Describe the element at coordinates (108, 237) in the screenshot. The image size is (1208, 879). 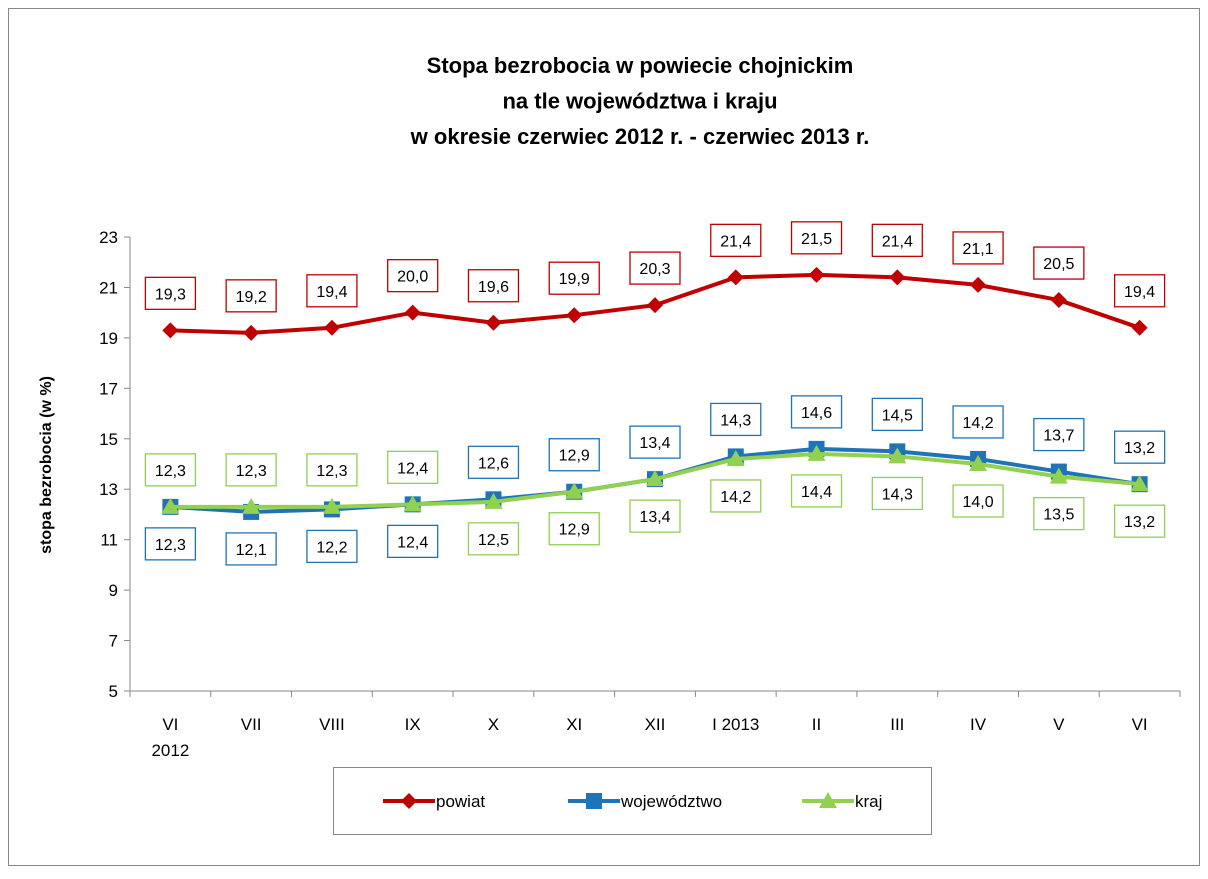
I see `y-tick-label: 23` at that location.